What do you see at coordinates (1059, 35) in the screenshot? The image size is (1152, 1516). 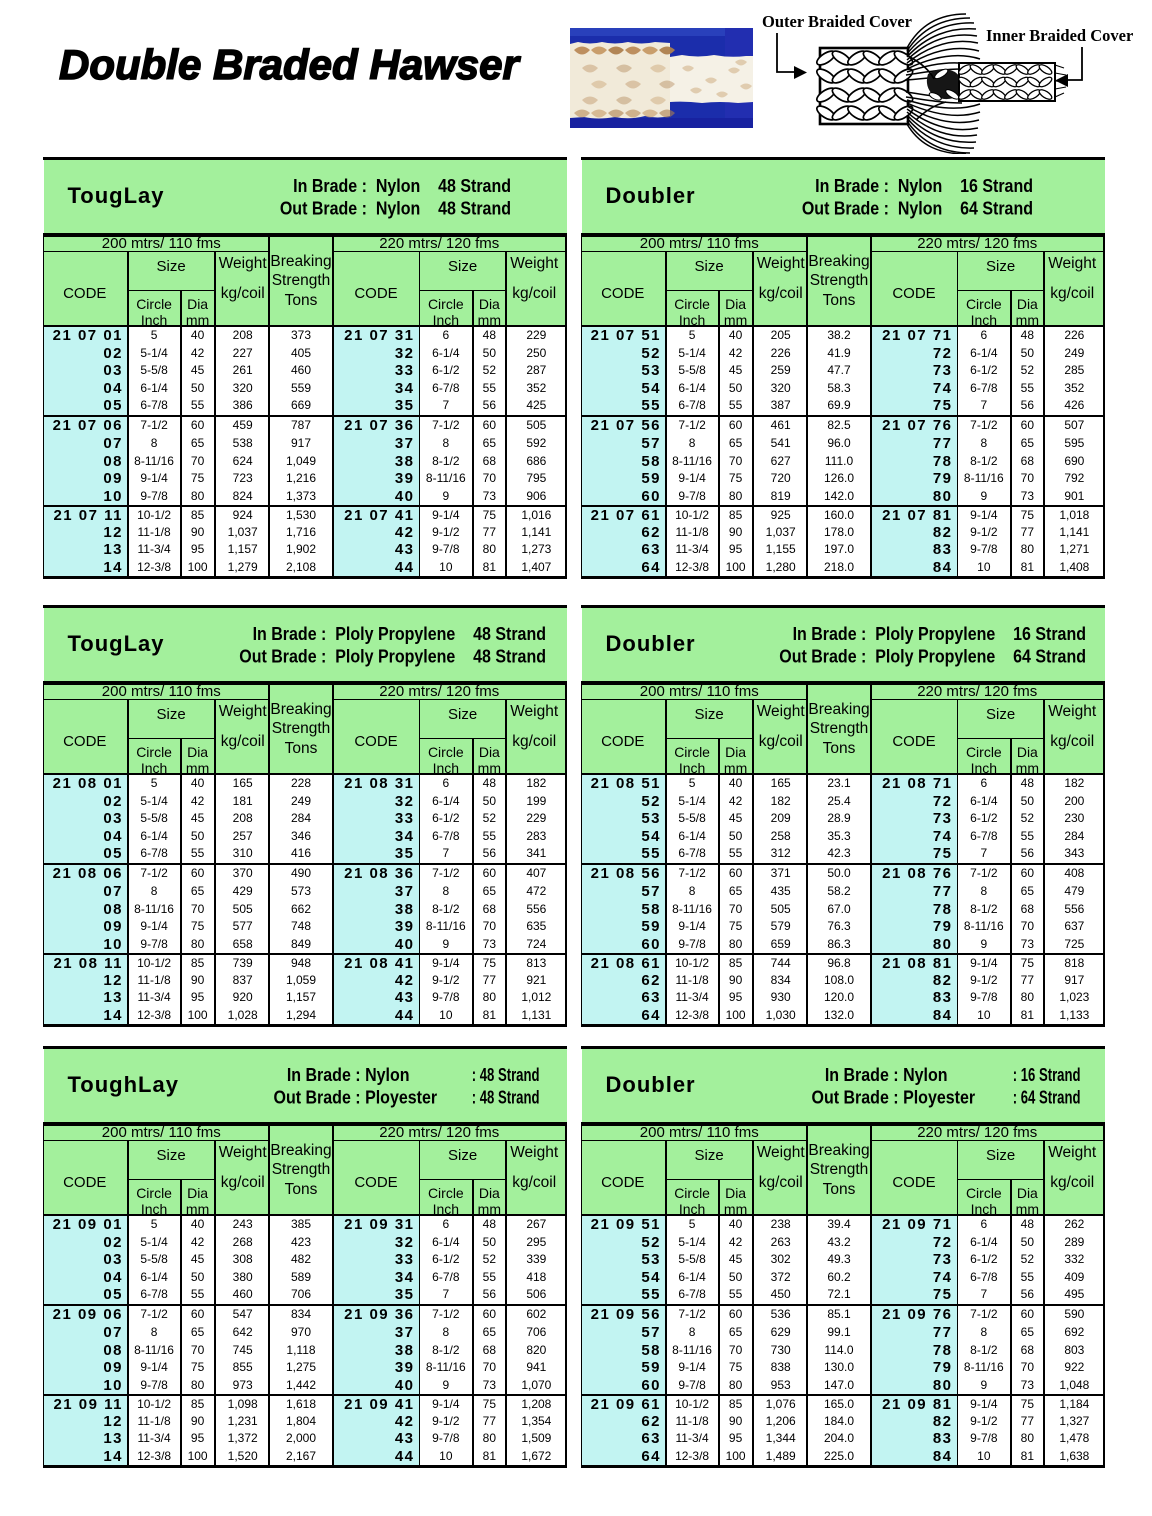 I see `svg-text: Inner Braided Cover` at bounding box center [1059, 35].